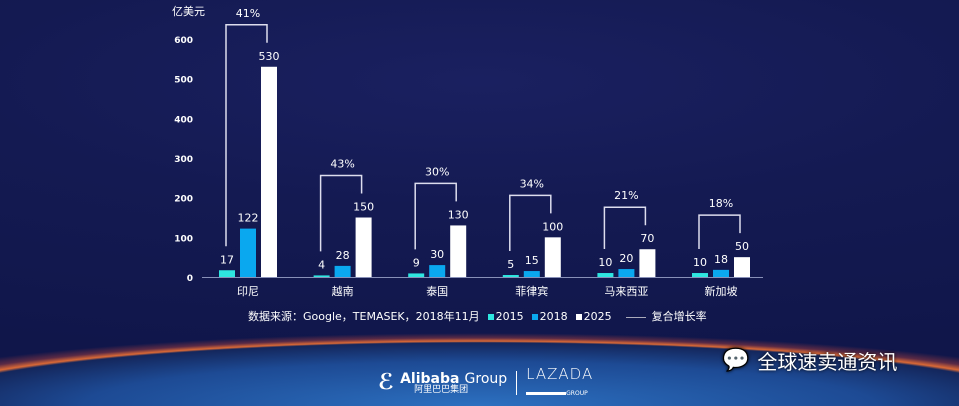 Image resolution: width=959 pixels, height=406 pixels. Describe the element at coordinates (531, 291) in the screenshot. I see `x-tick-label: 菲律宾` at that location.